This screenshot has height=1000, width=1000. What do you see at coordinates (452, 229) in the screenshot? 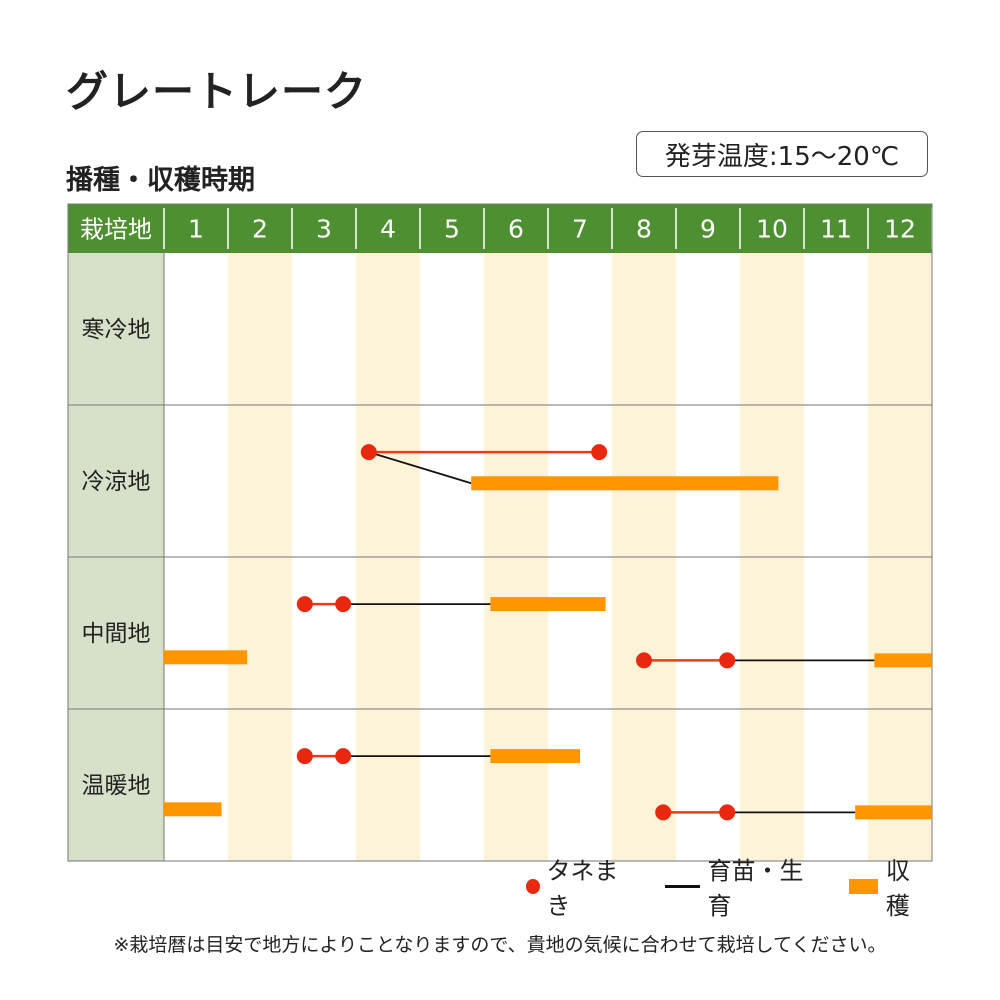
I see `month-label-5: 5` at bounding box center [452, 229].